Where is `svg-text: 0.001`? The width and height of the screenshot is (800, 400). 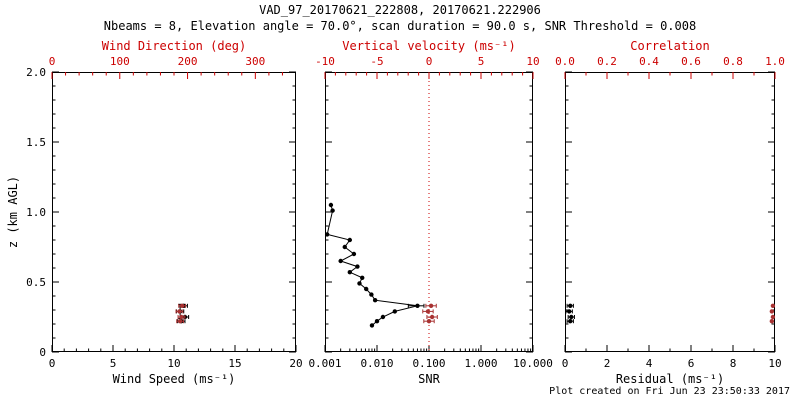 svg-text: 0.001 is located at coordinates (324, 363).